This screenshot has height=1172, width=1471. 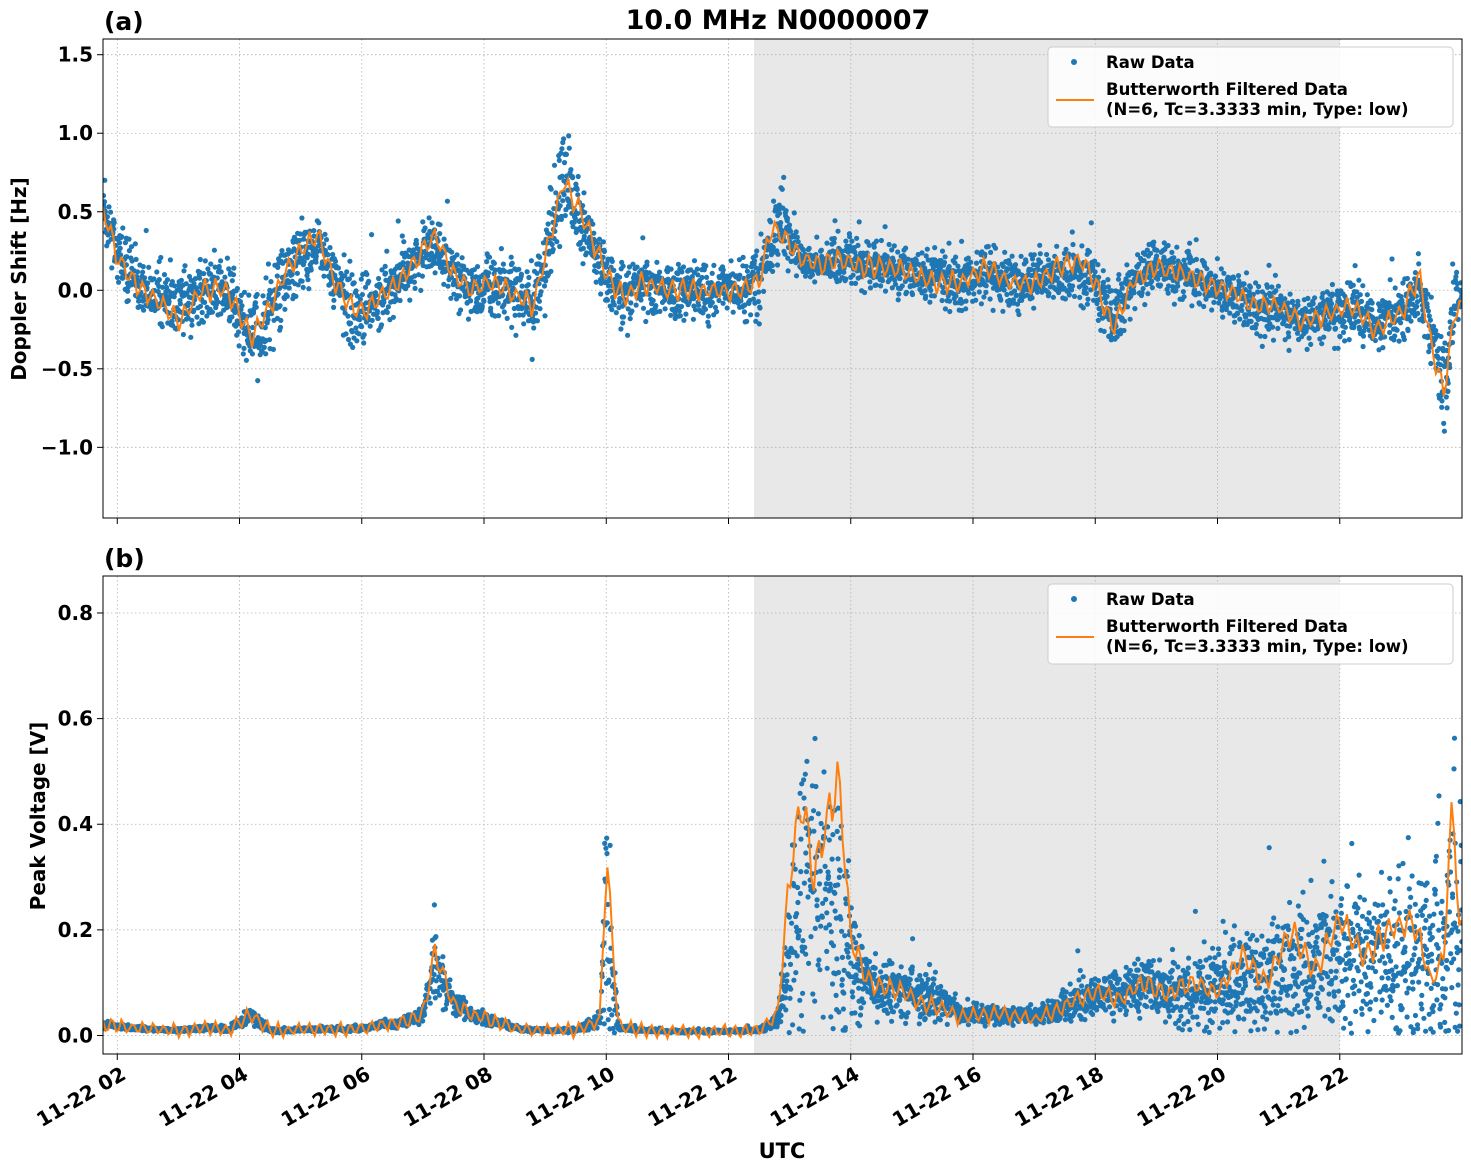 What do you see at coordinates (778, 20) in the screenshot?
I see `figure-title: 10.0 MHz N0000007` at bounding box center [778, 20].